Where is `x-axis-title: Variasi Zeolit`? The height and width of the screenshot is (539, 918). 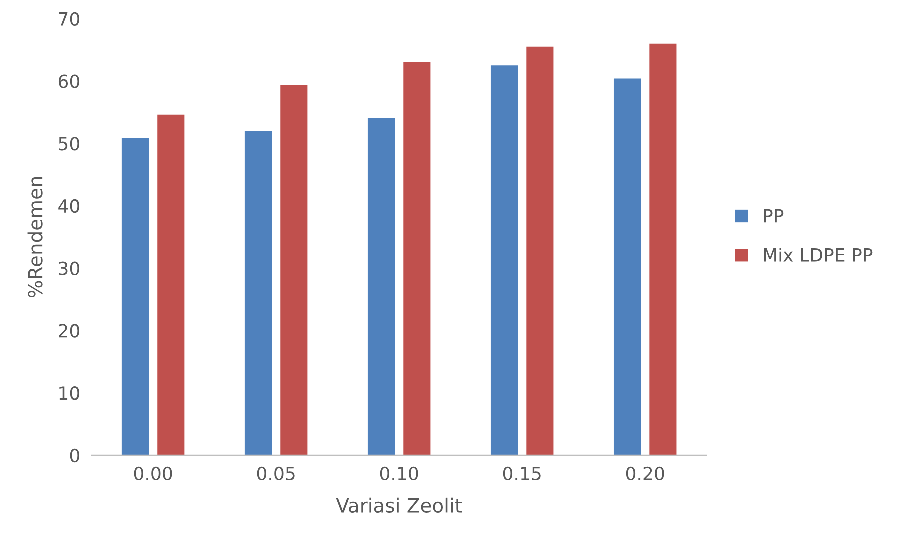 x-axis-title: Variasi Zeolit is located at coordinates (399, 505).